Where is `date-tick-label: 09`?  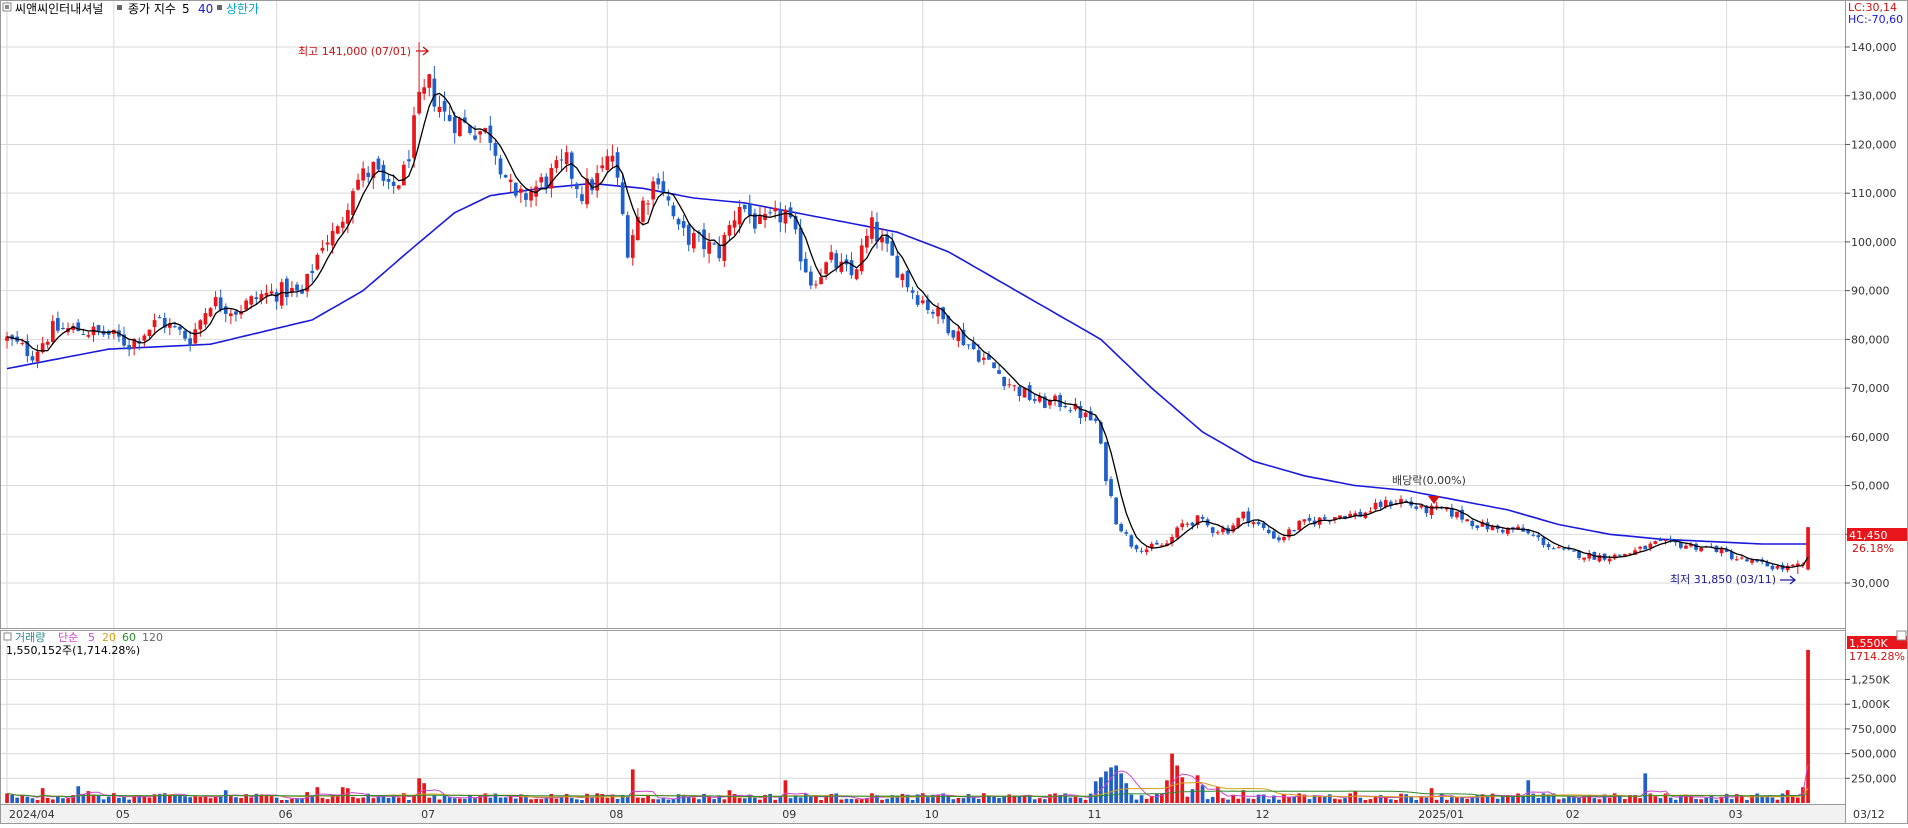
date-tick-label: 09 is located at coordinates (789, 814).